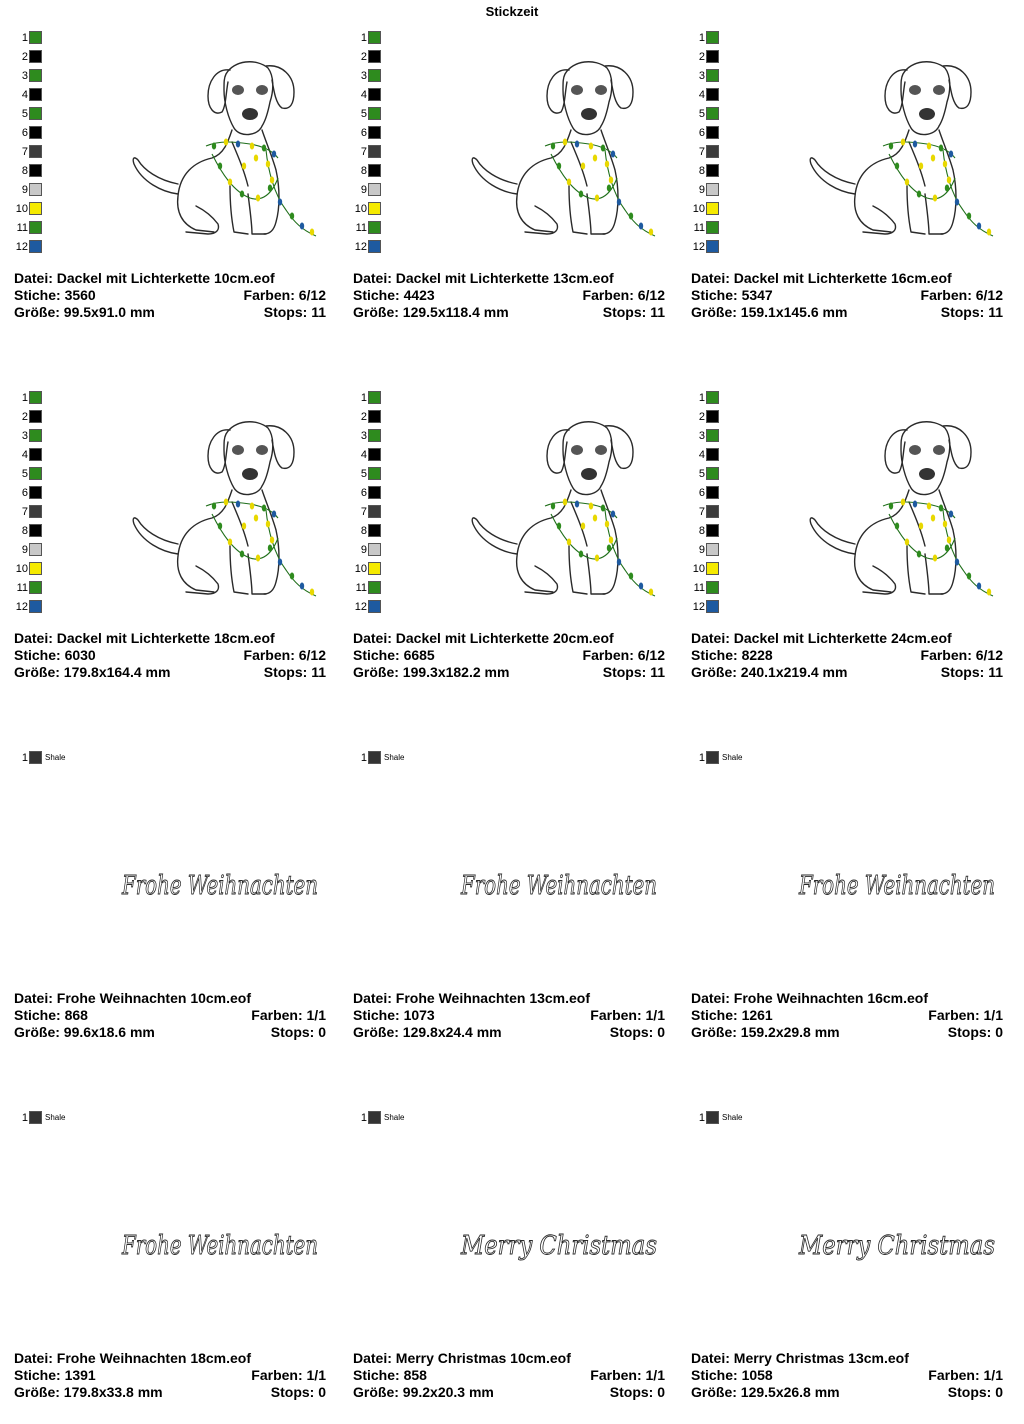 The image size is (1024, 1424). What do you see at coordinates (219, 886) in the screenshot?
I see `lettering-text: Frohe Weihnachten` at bounding box center [219, 886].